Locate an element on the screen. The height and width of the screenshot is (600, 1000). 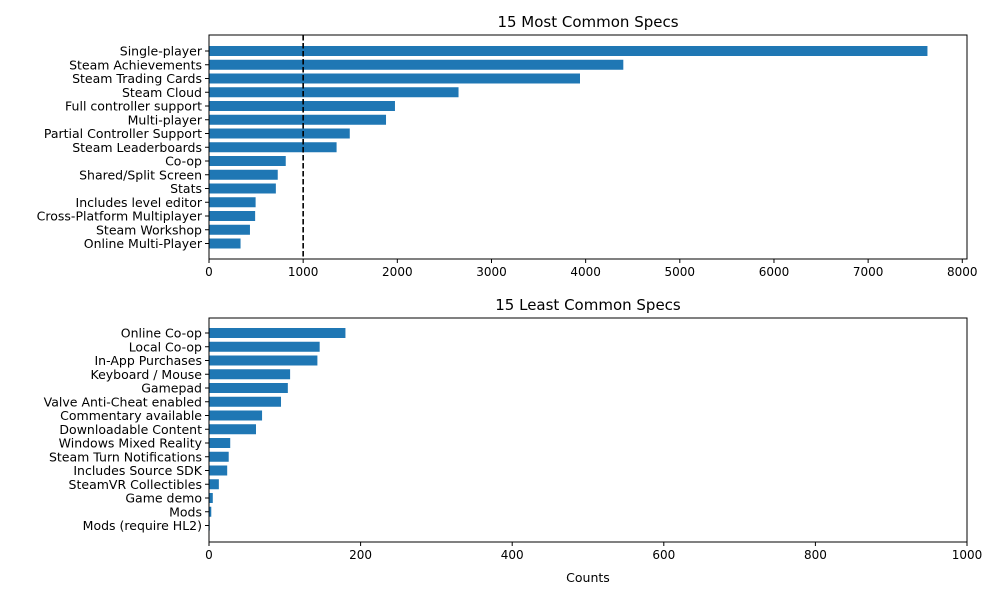
bot-category-label: Mods (require HL2) is located at coordinates (142, 525).